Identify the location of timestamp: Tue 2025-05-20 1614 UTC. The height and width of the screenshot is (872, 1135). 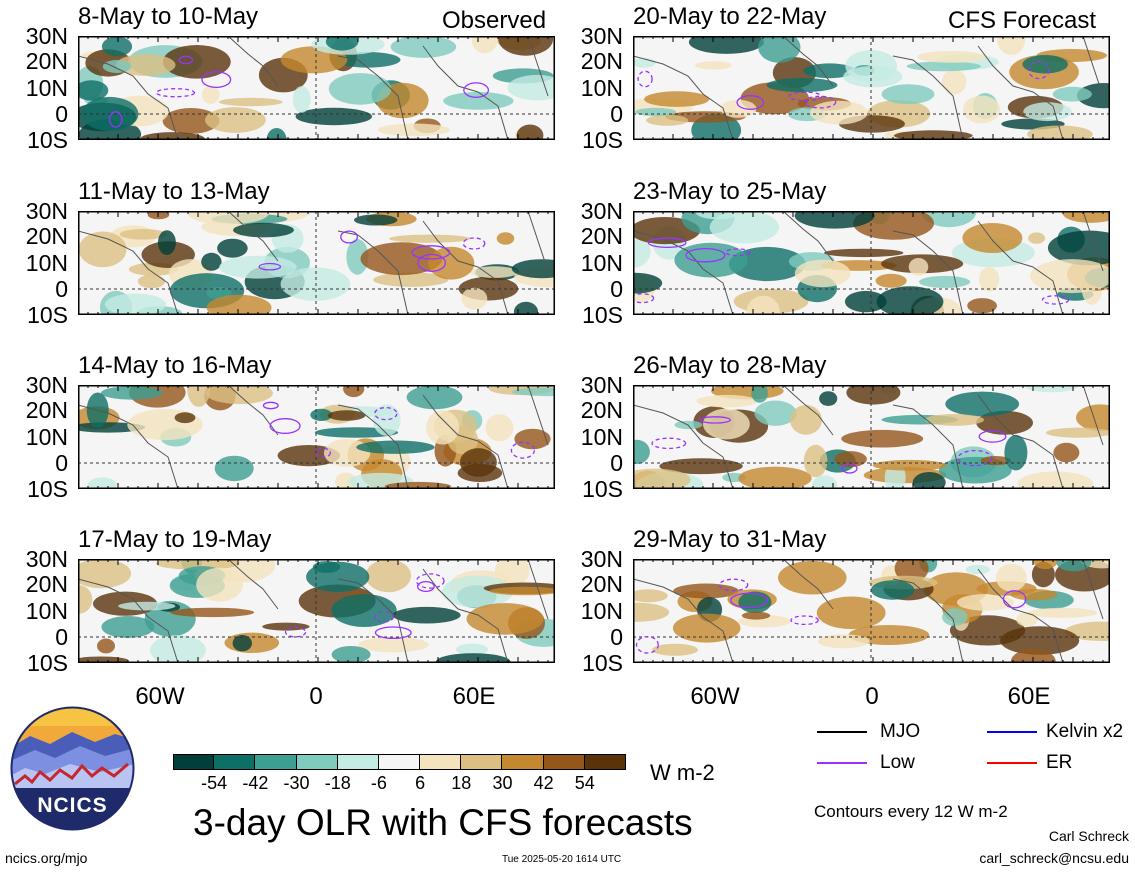
(562, 859).